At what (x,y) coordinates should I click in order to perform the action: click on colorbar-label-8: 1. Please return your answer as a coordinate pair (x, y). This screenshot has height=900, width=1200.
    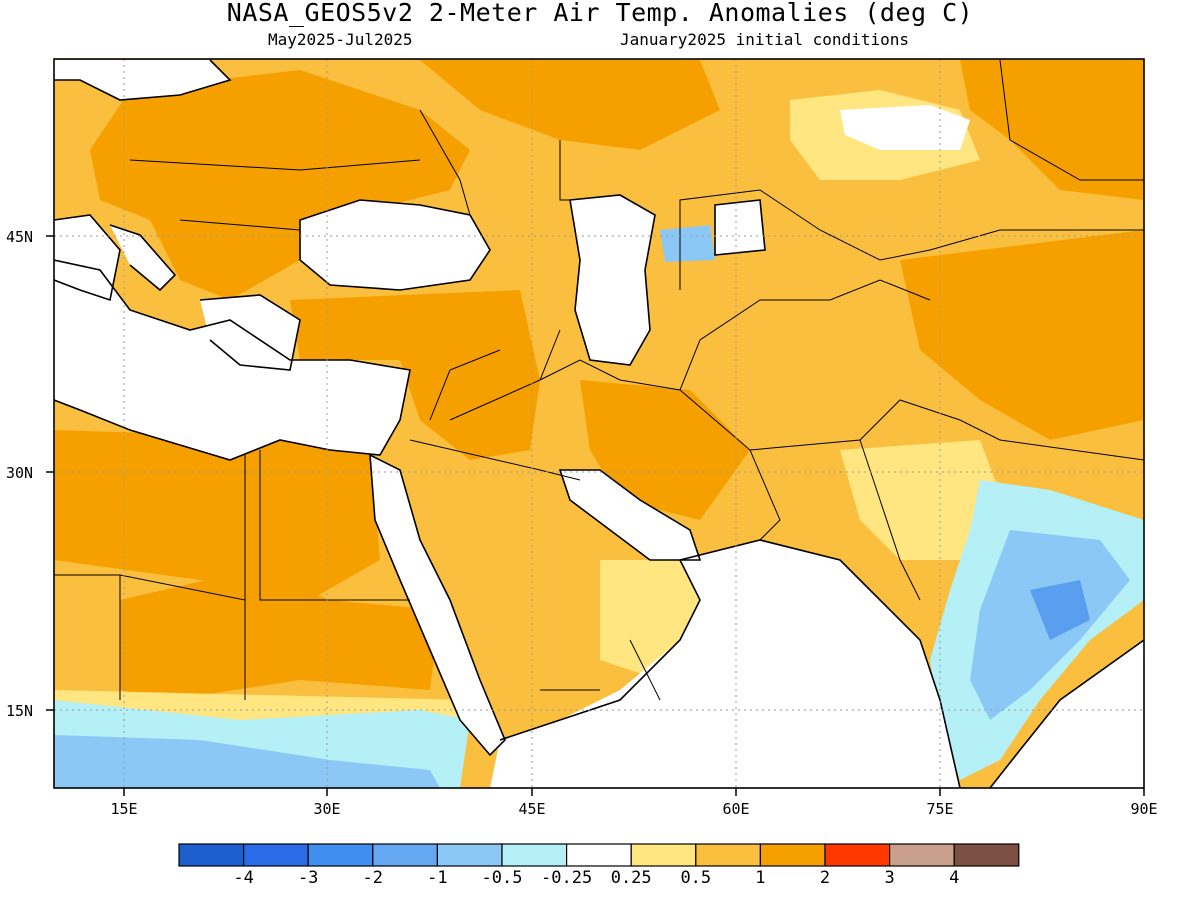
    Looking at the image, I should click on (760, 878).